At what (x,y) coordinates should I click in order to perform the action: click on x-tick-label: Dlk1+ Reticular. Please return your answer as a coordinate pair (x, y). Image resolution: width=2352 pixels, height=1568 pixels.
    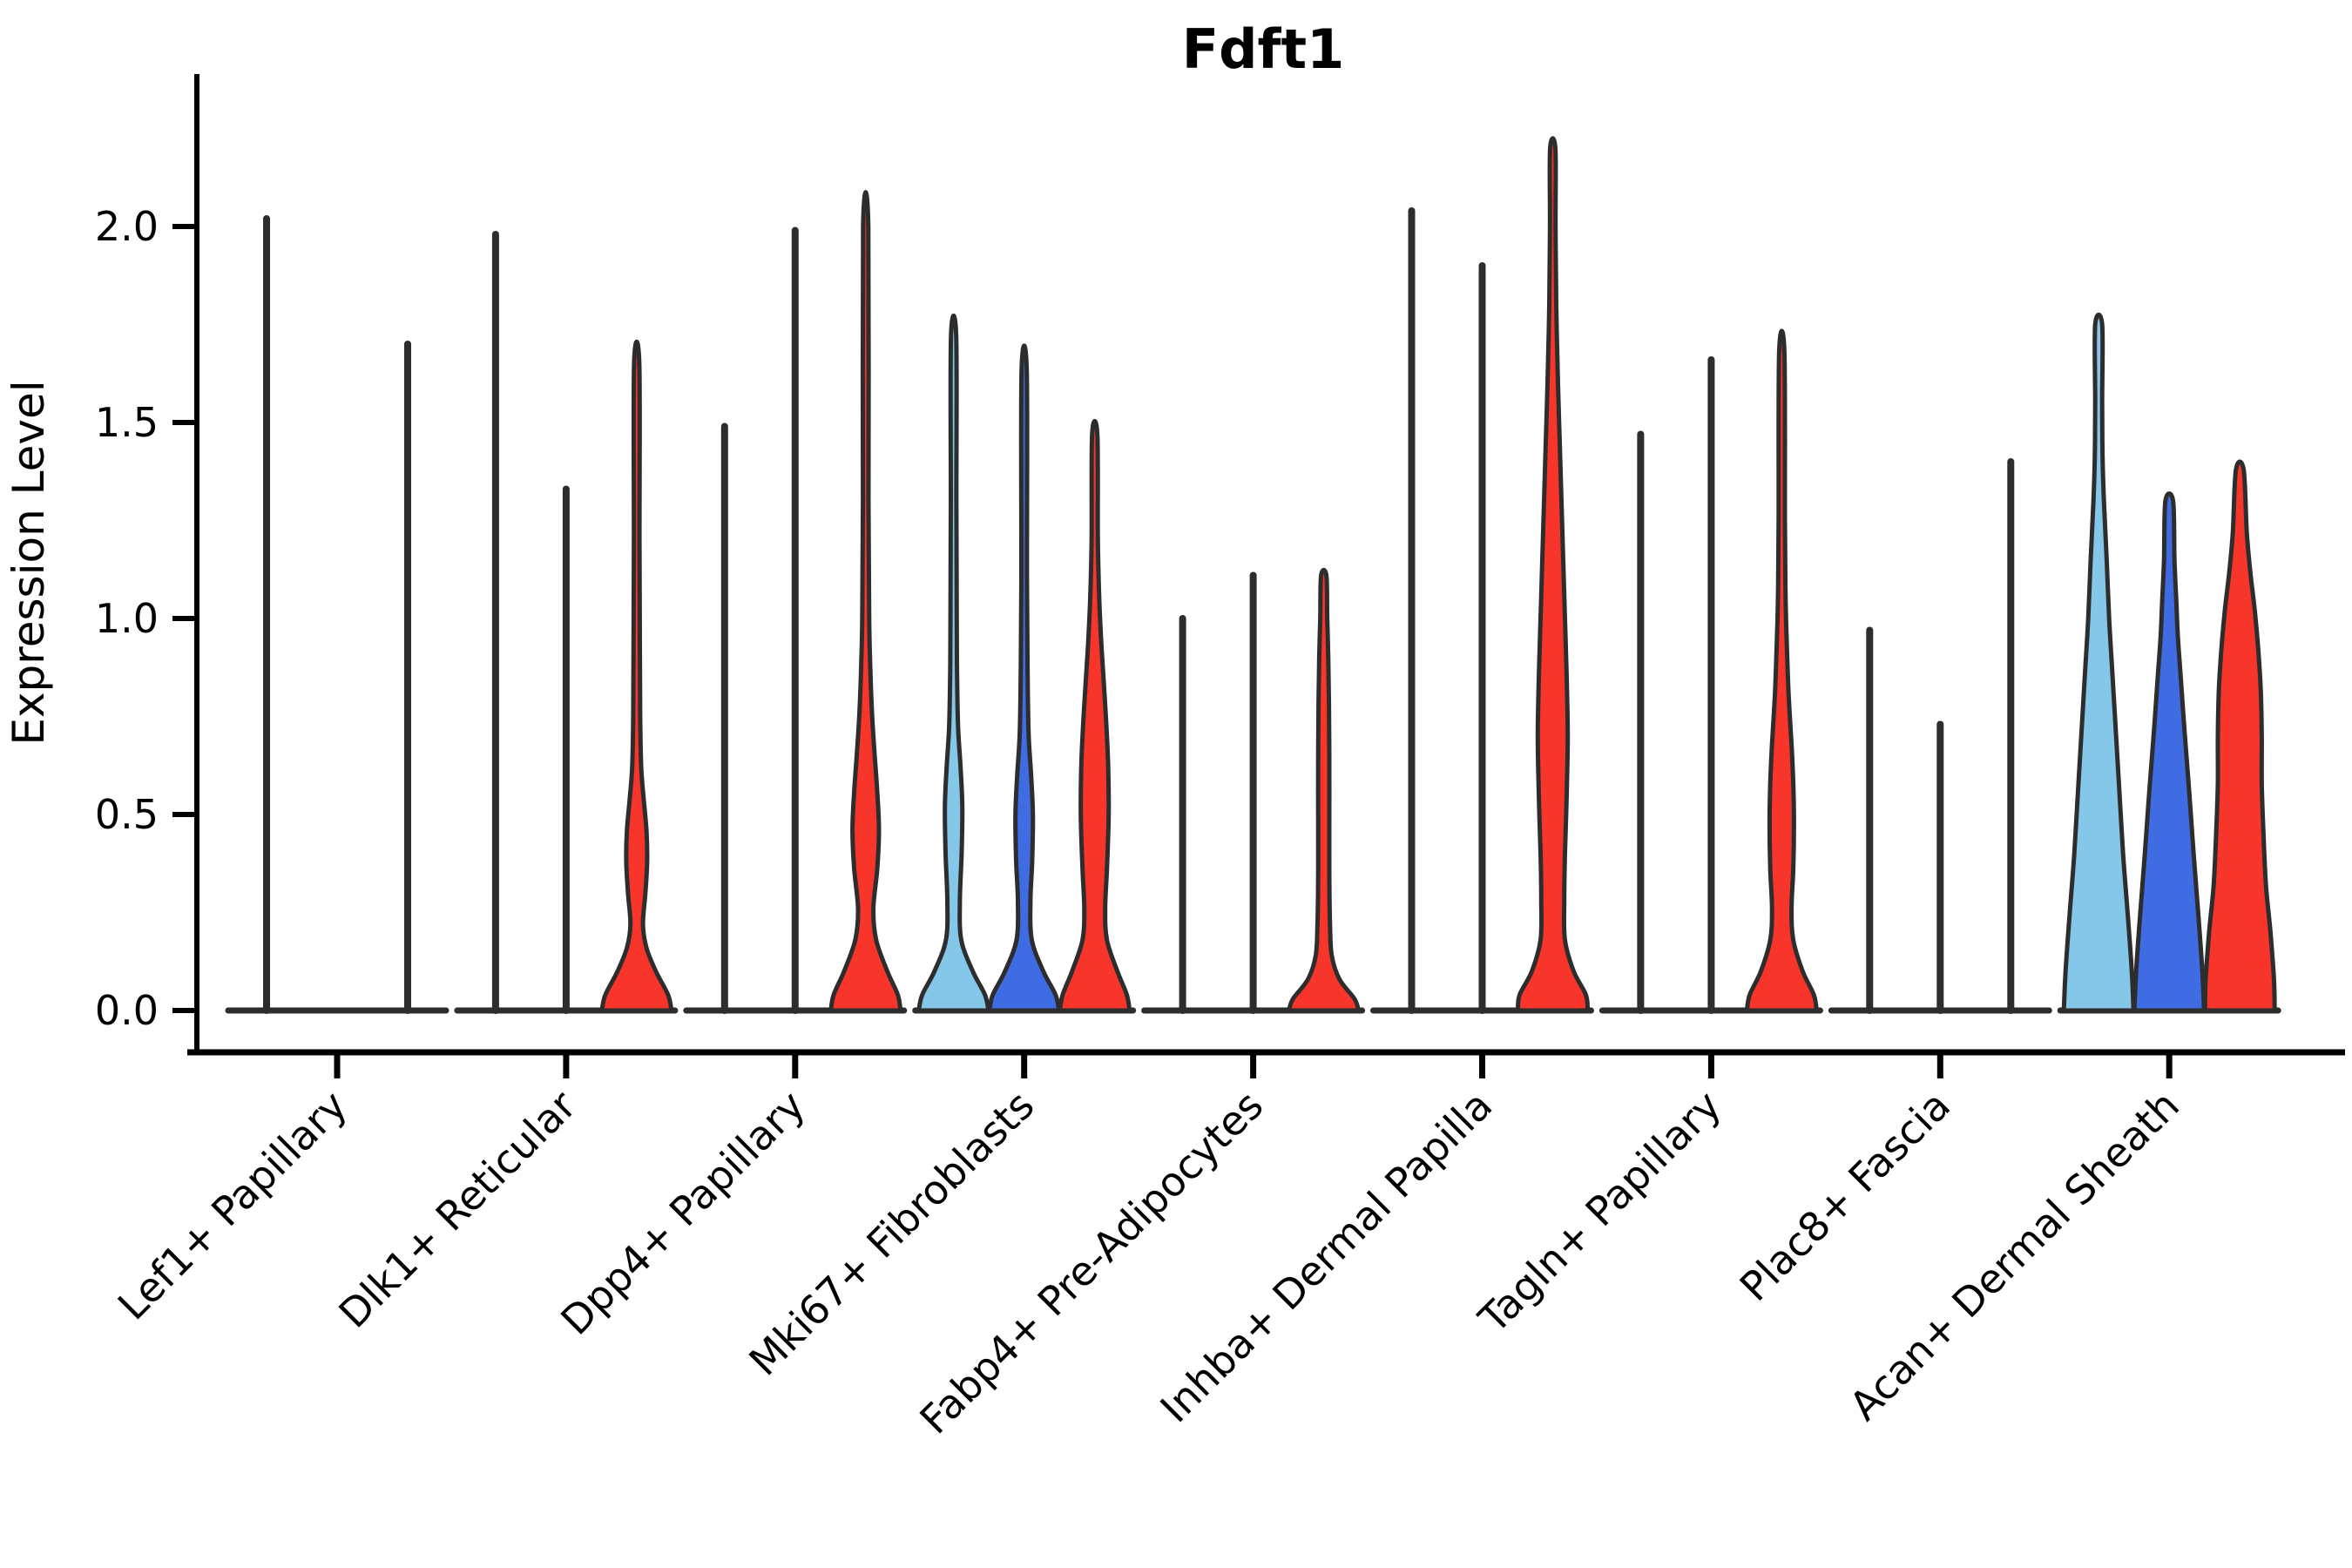
    Looking at the image, I should click on (457, 1209).